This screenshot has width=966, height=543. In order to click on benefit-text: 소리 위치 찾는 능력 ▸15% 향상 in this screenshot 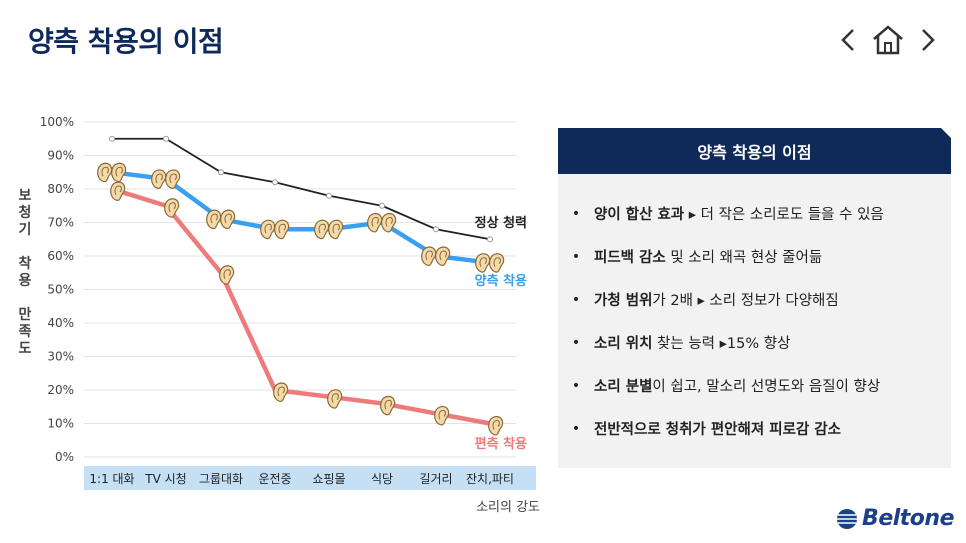, I will do `click(692, 342)`.